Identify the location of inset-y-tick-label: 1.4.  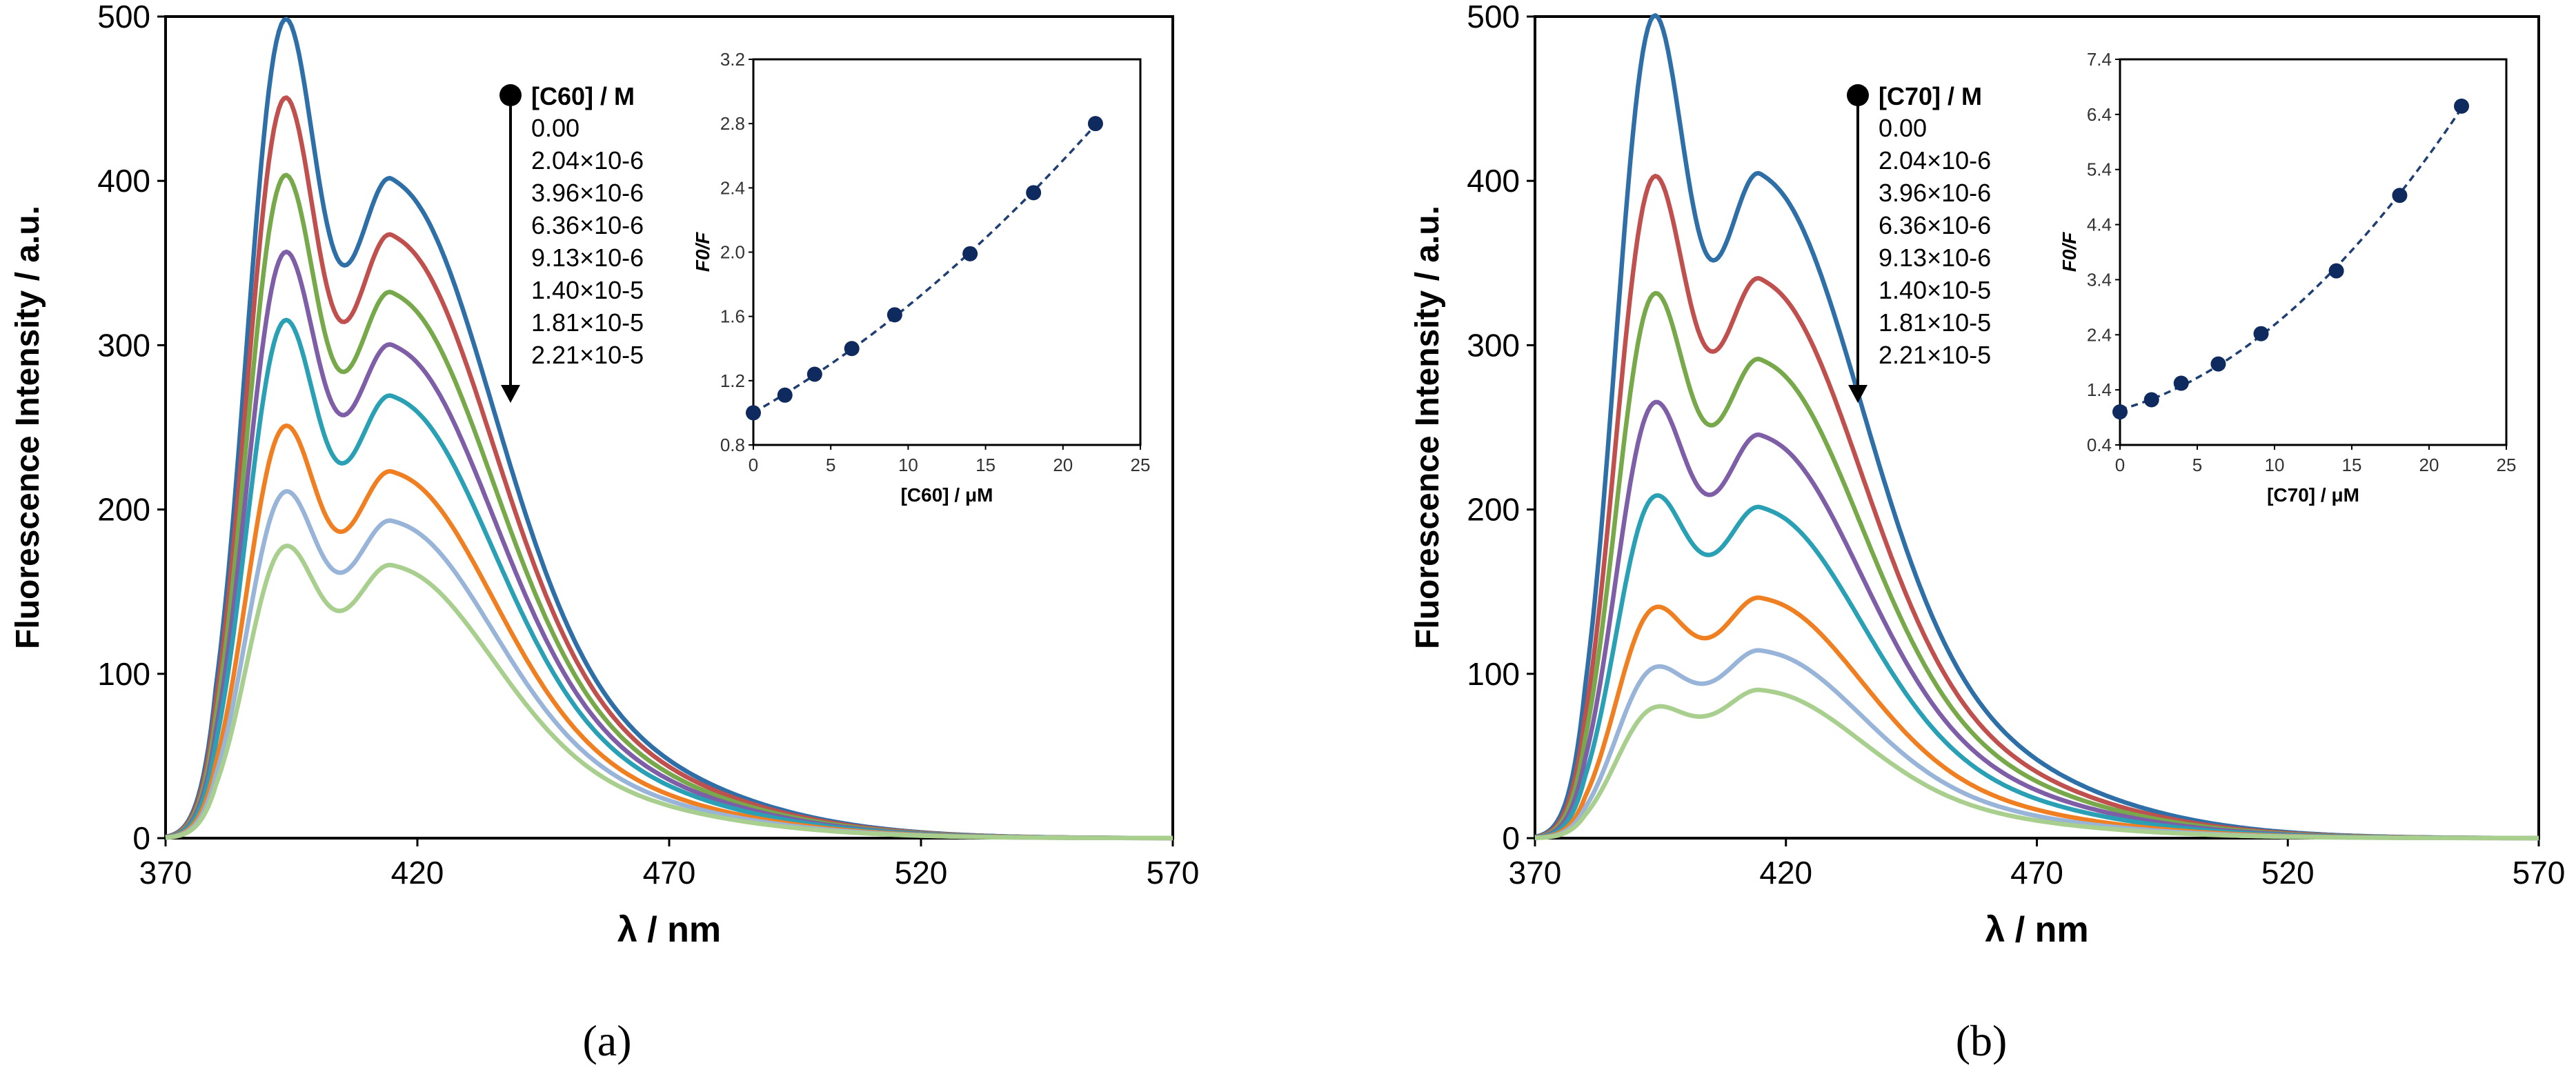
(2099, 389).